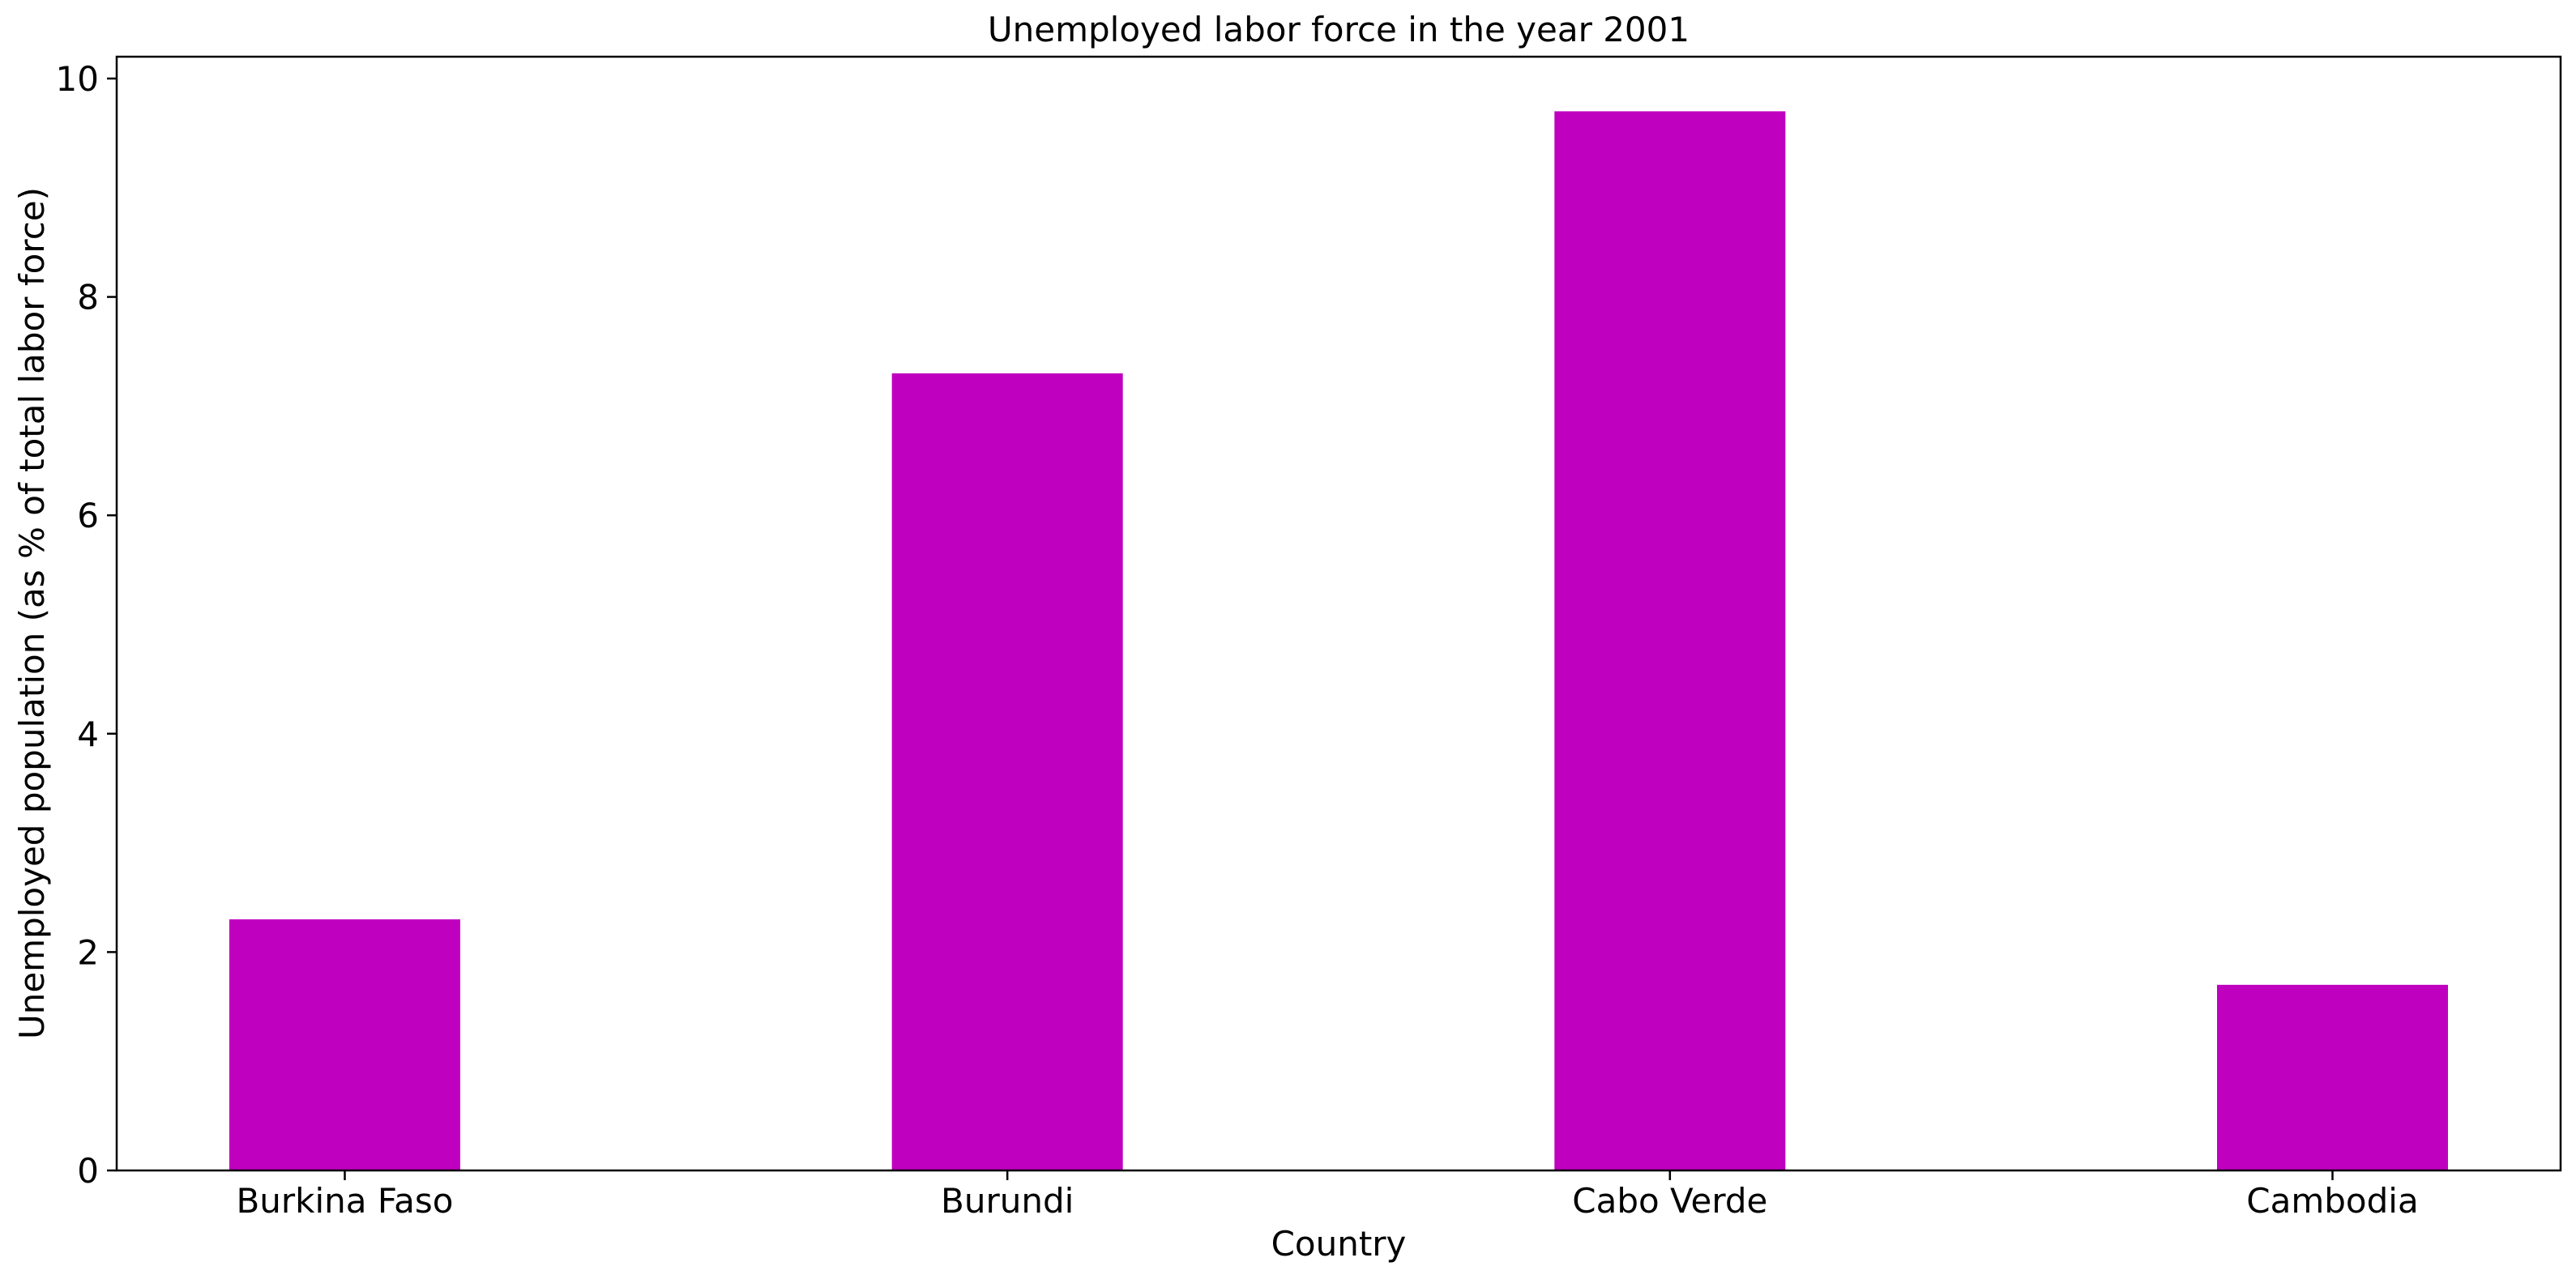 This screenshot has height=1279, width=2576. I want to click on y-tick-label: 6, so click(88, 515).